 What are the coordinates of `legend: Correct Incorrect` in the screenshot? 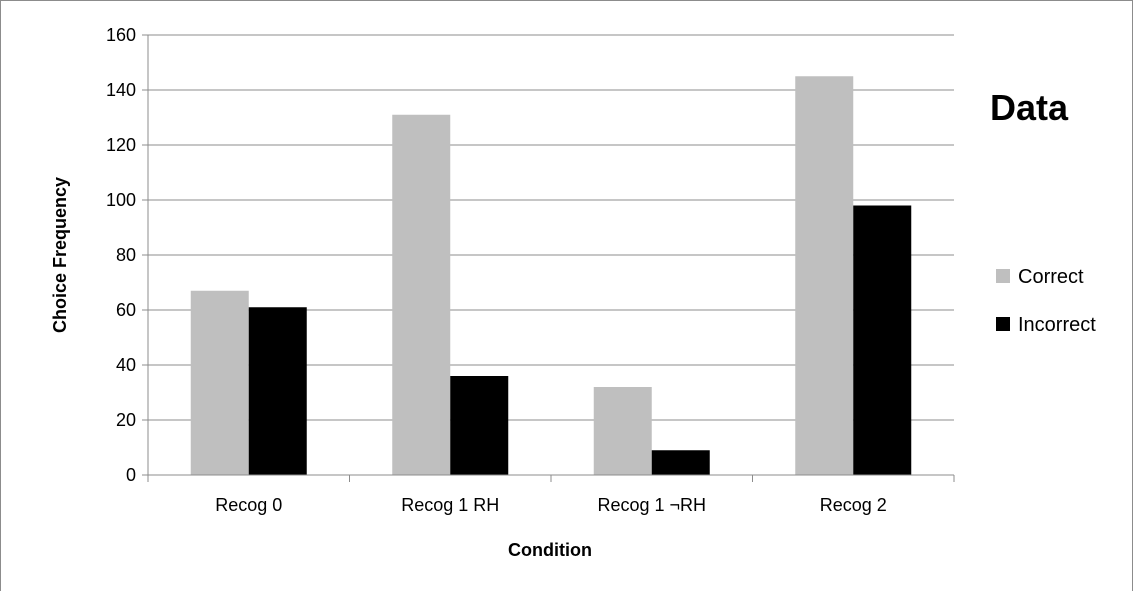 It's located at (1046, 301).